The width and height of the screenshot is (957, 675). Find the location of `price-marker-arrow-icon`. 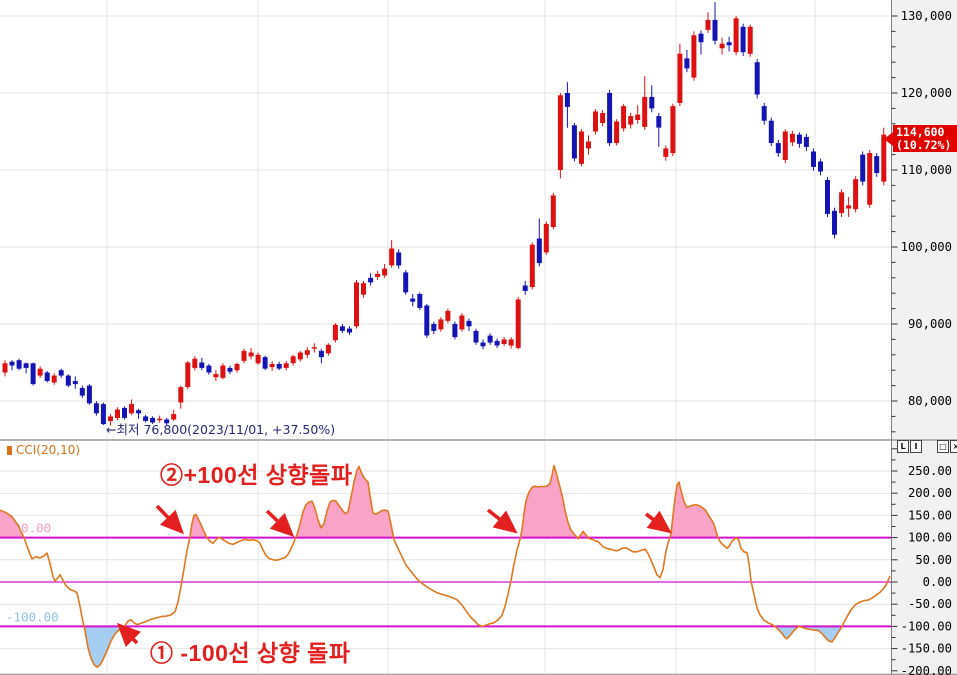

price-marker-arrow-icon is located at coordinates (888, 138).